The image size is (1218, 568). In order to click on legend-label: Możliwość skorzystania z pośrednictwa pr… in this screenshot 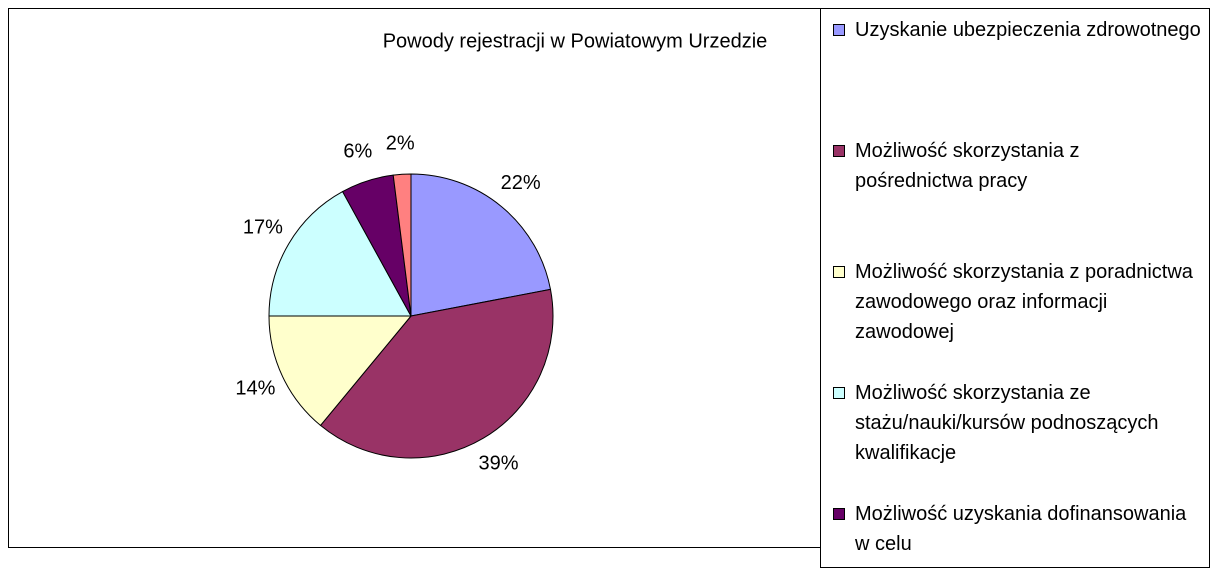, I will do `click(967, 166)`.